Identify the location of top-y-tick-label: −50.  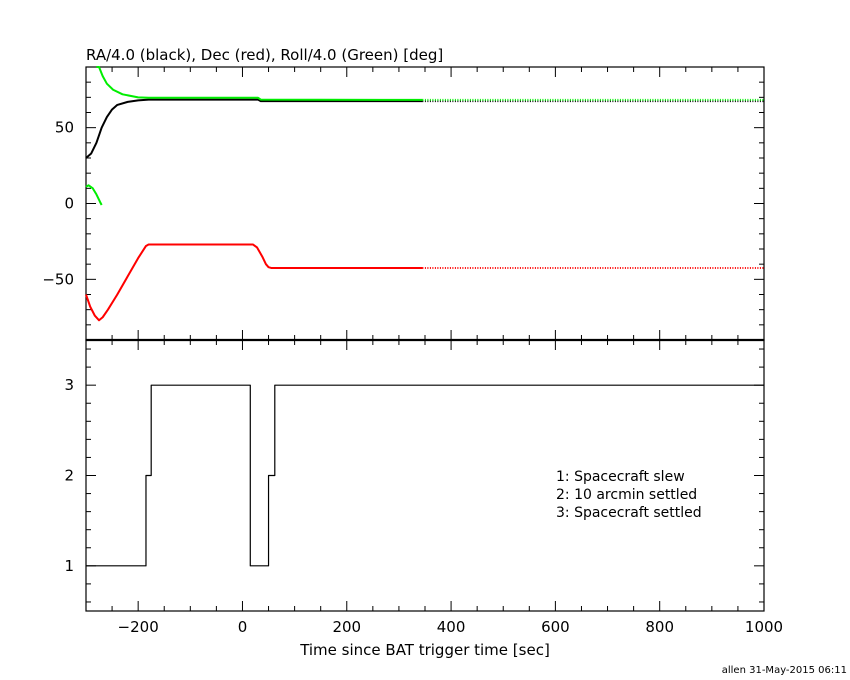
(58, 279).